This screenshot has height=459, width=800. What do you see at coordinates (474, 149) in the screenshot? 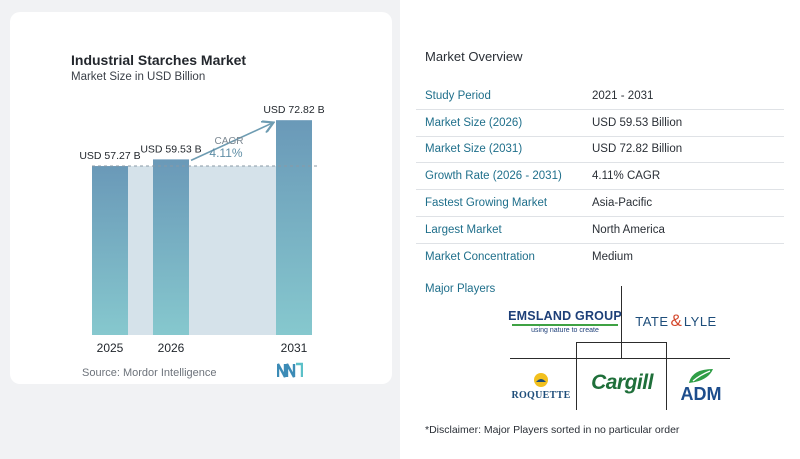
I see `row-label: Market Size (2031)` at bounding box center [474, 149].